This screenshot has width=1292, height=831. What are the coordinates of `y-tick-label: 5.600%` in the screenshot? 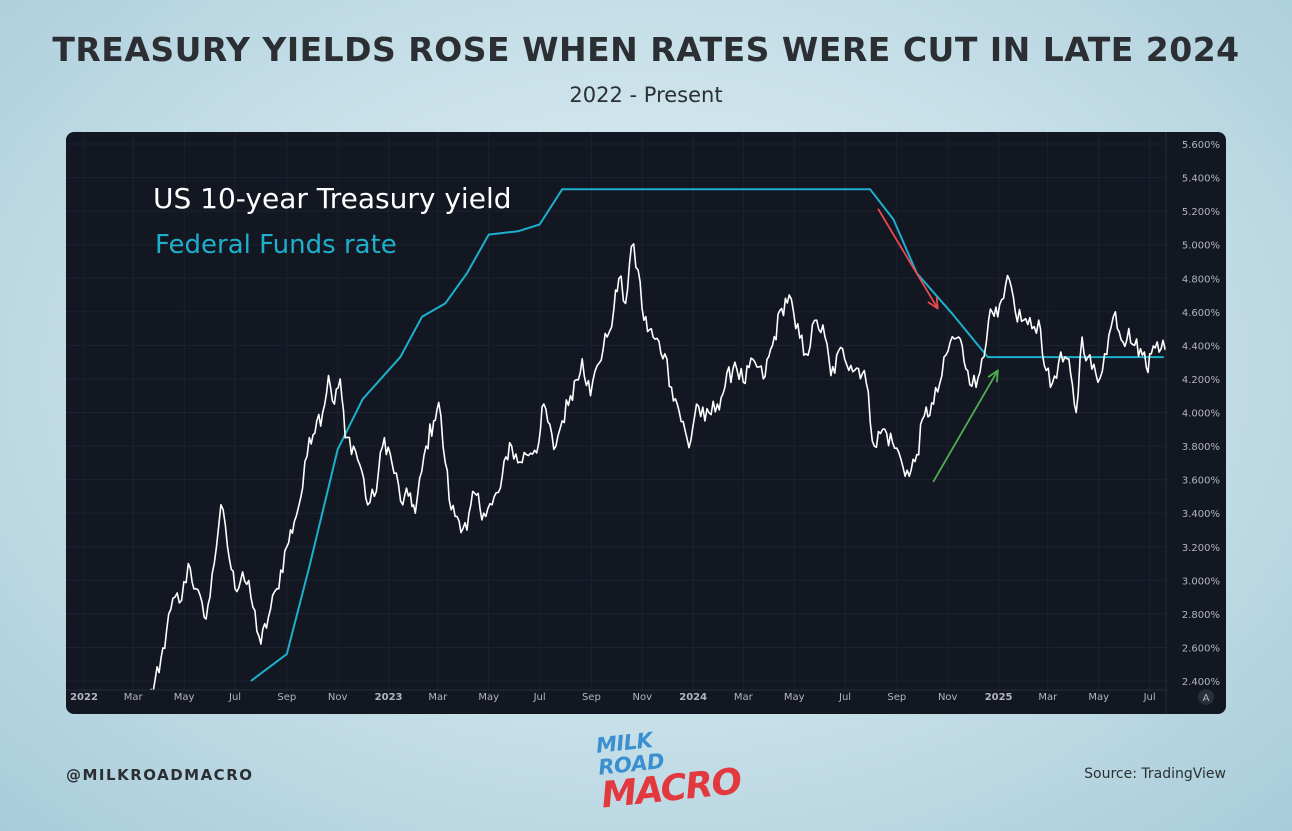 It's located at (1201, 145).